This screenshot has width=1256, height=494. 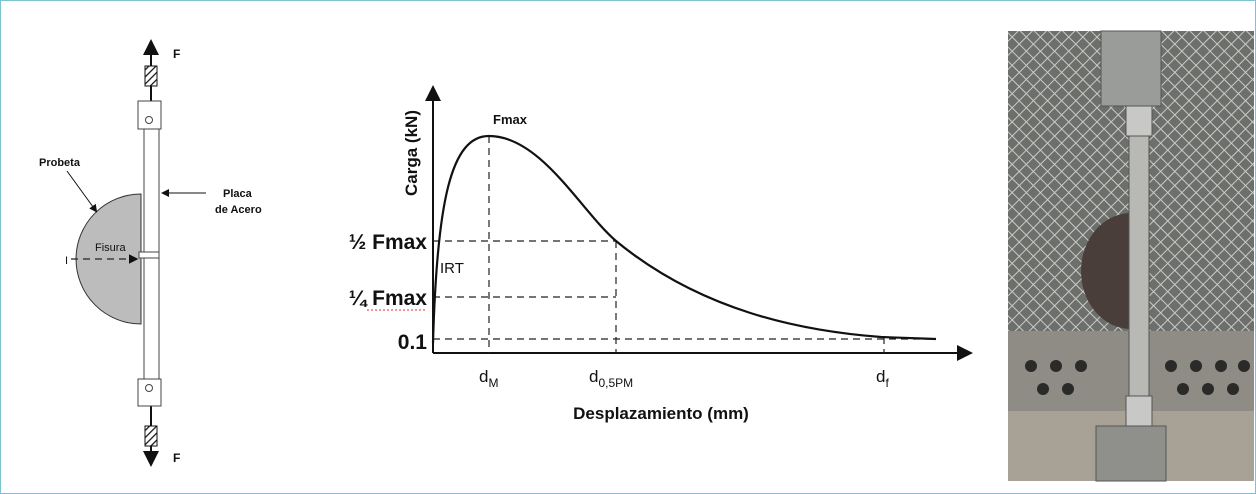 I want to click on steel-plate, so click(x=1139, y=268).